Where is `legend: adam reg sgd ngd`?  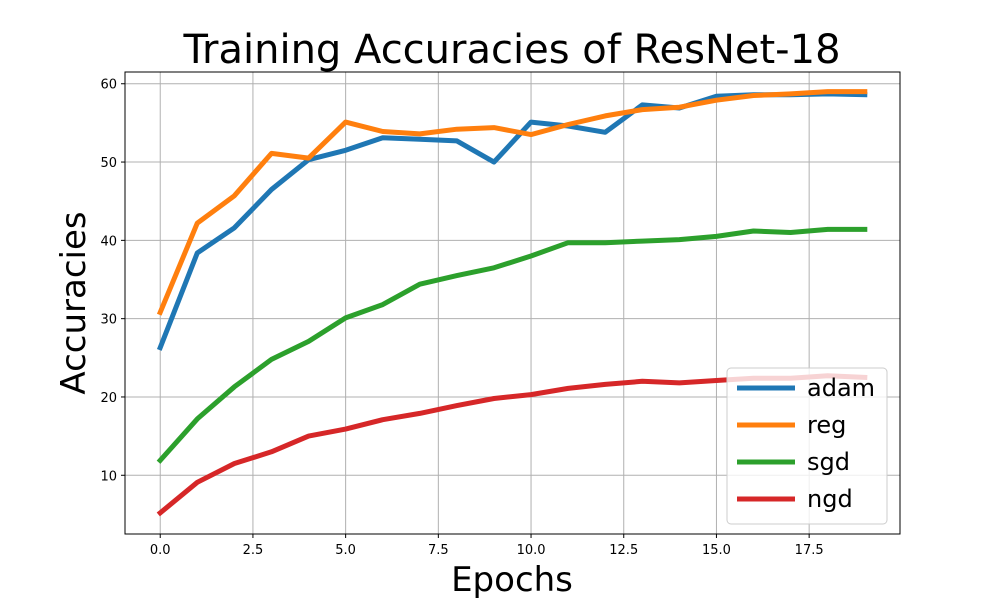
legend: adam reg sgd ngd is located at coordinates (807, 446).